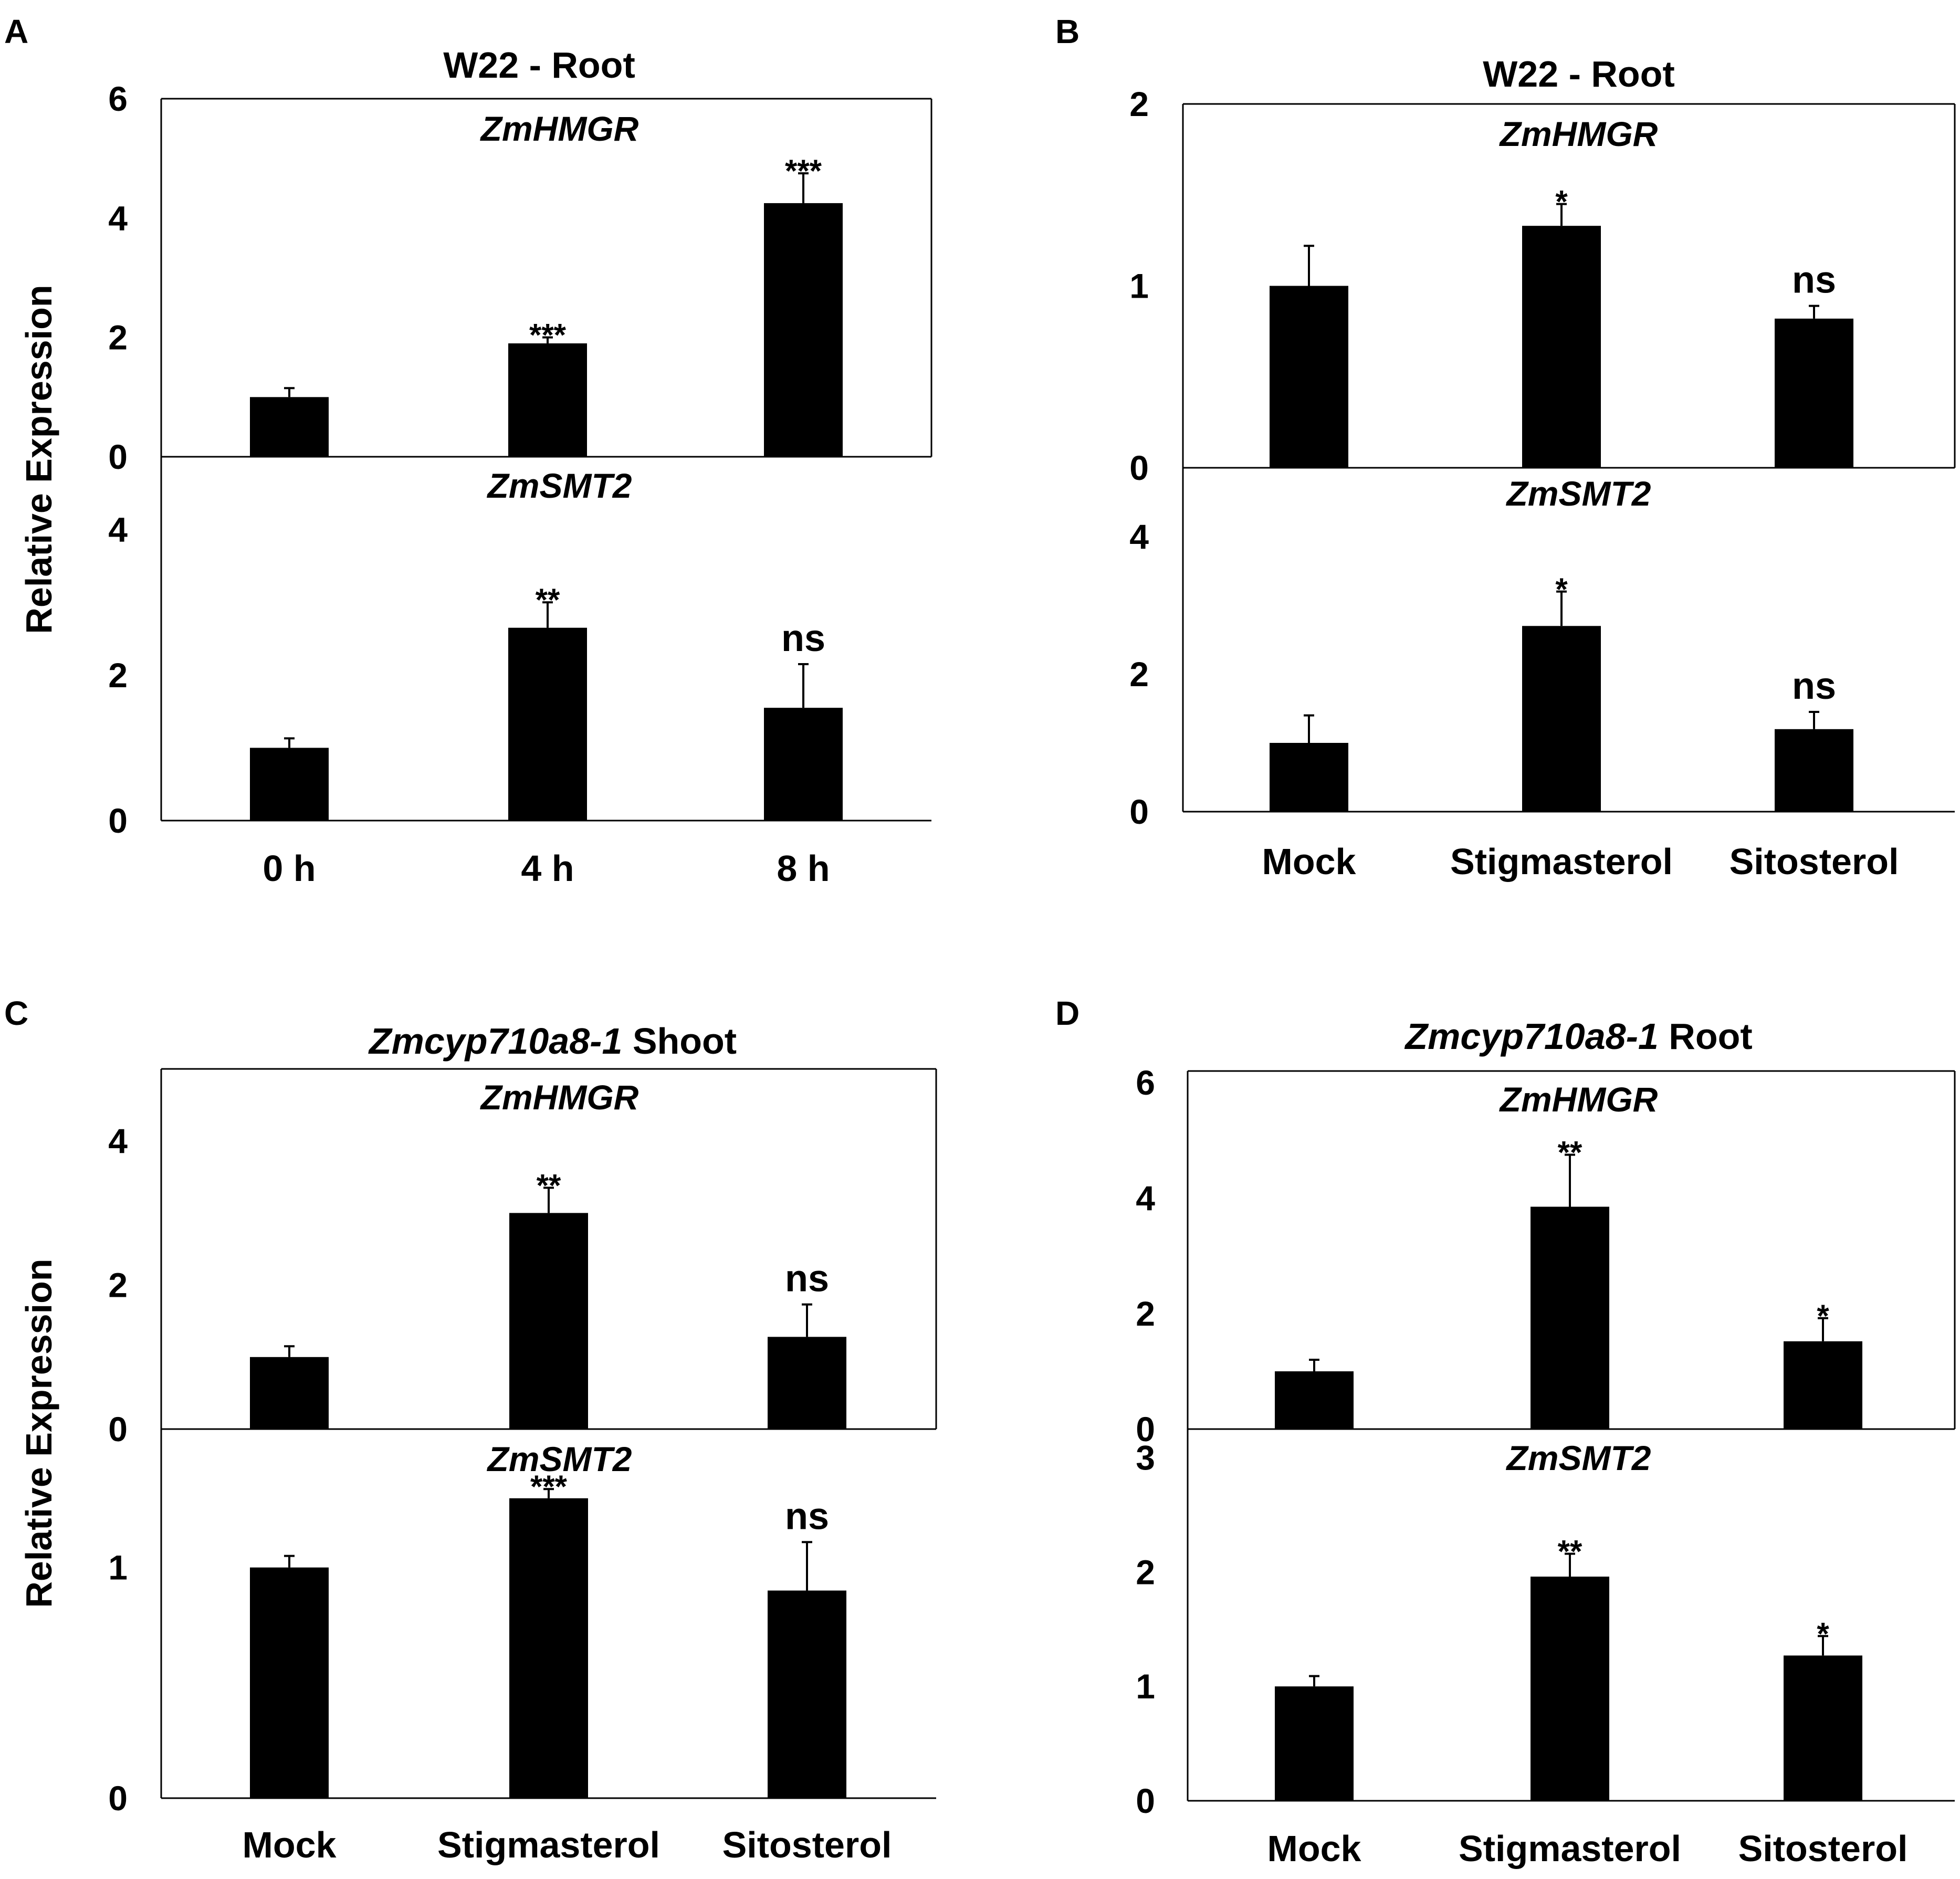  I want to click on panel-title: Zmcyp710a8-1 Shoot, so click(552, 1041).